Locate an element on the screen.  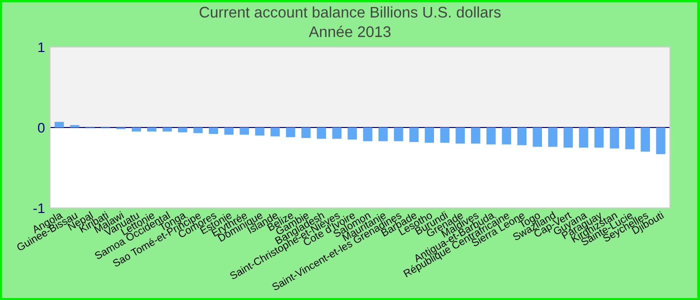
y-tick-label: 1 is located at coordinates (41, 47).